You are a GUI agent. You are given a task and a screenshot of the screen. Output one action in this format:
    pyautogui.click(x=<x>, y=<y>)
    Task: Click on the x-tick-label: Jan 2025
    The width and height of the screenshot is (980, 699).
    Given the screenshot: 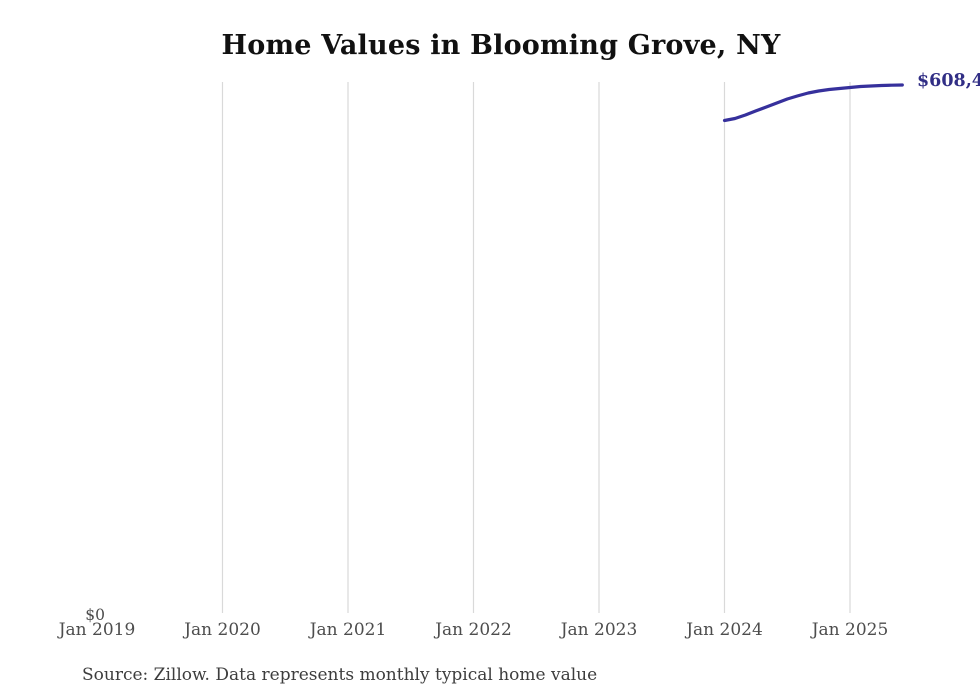 What is the action you would take?
    pyautogui.click(x=850, y=630)
    